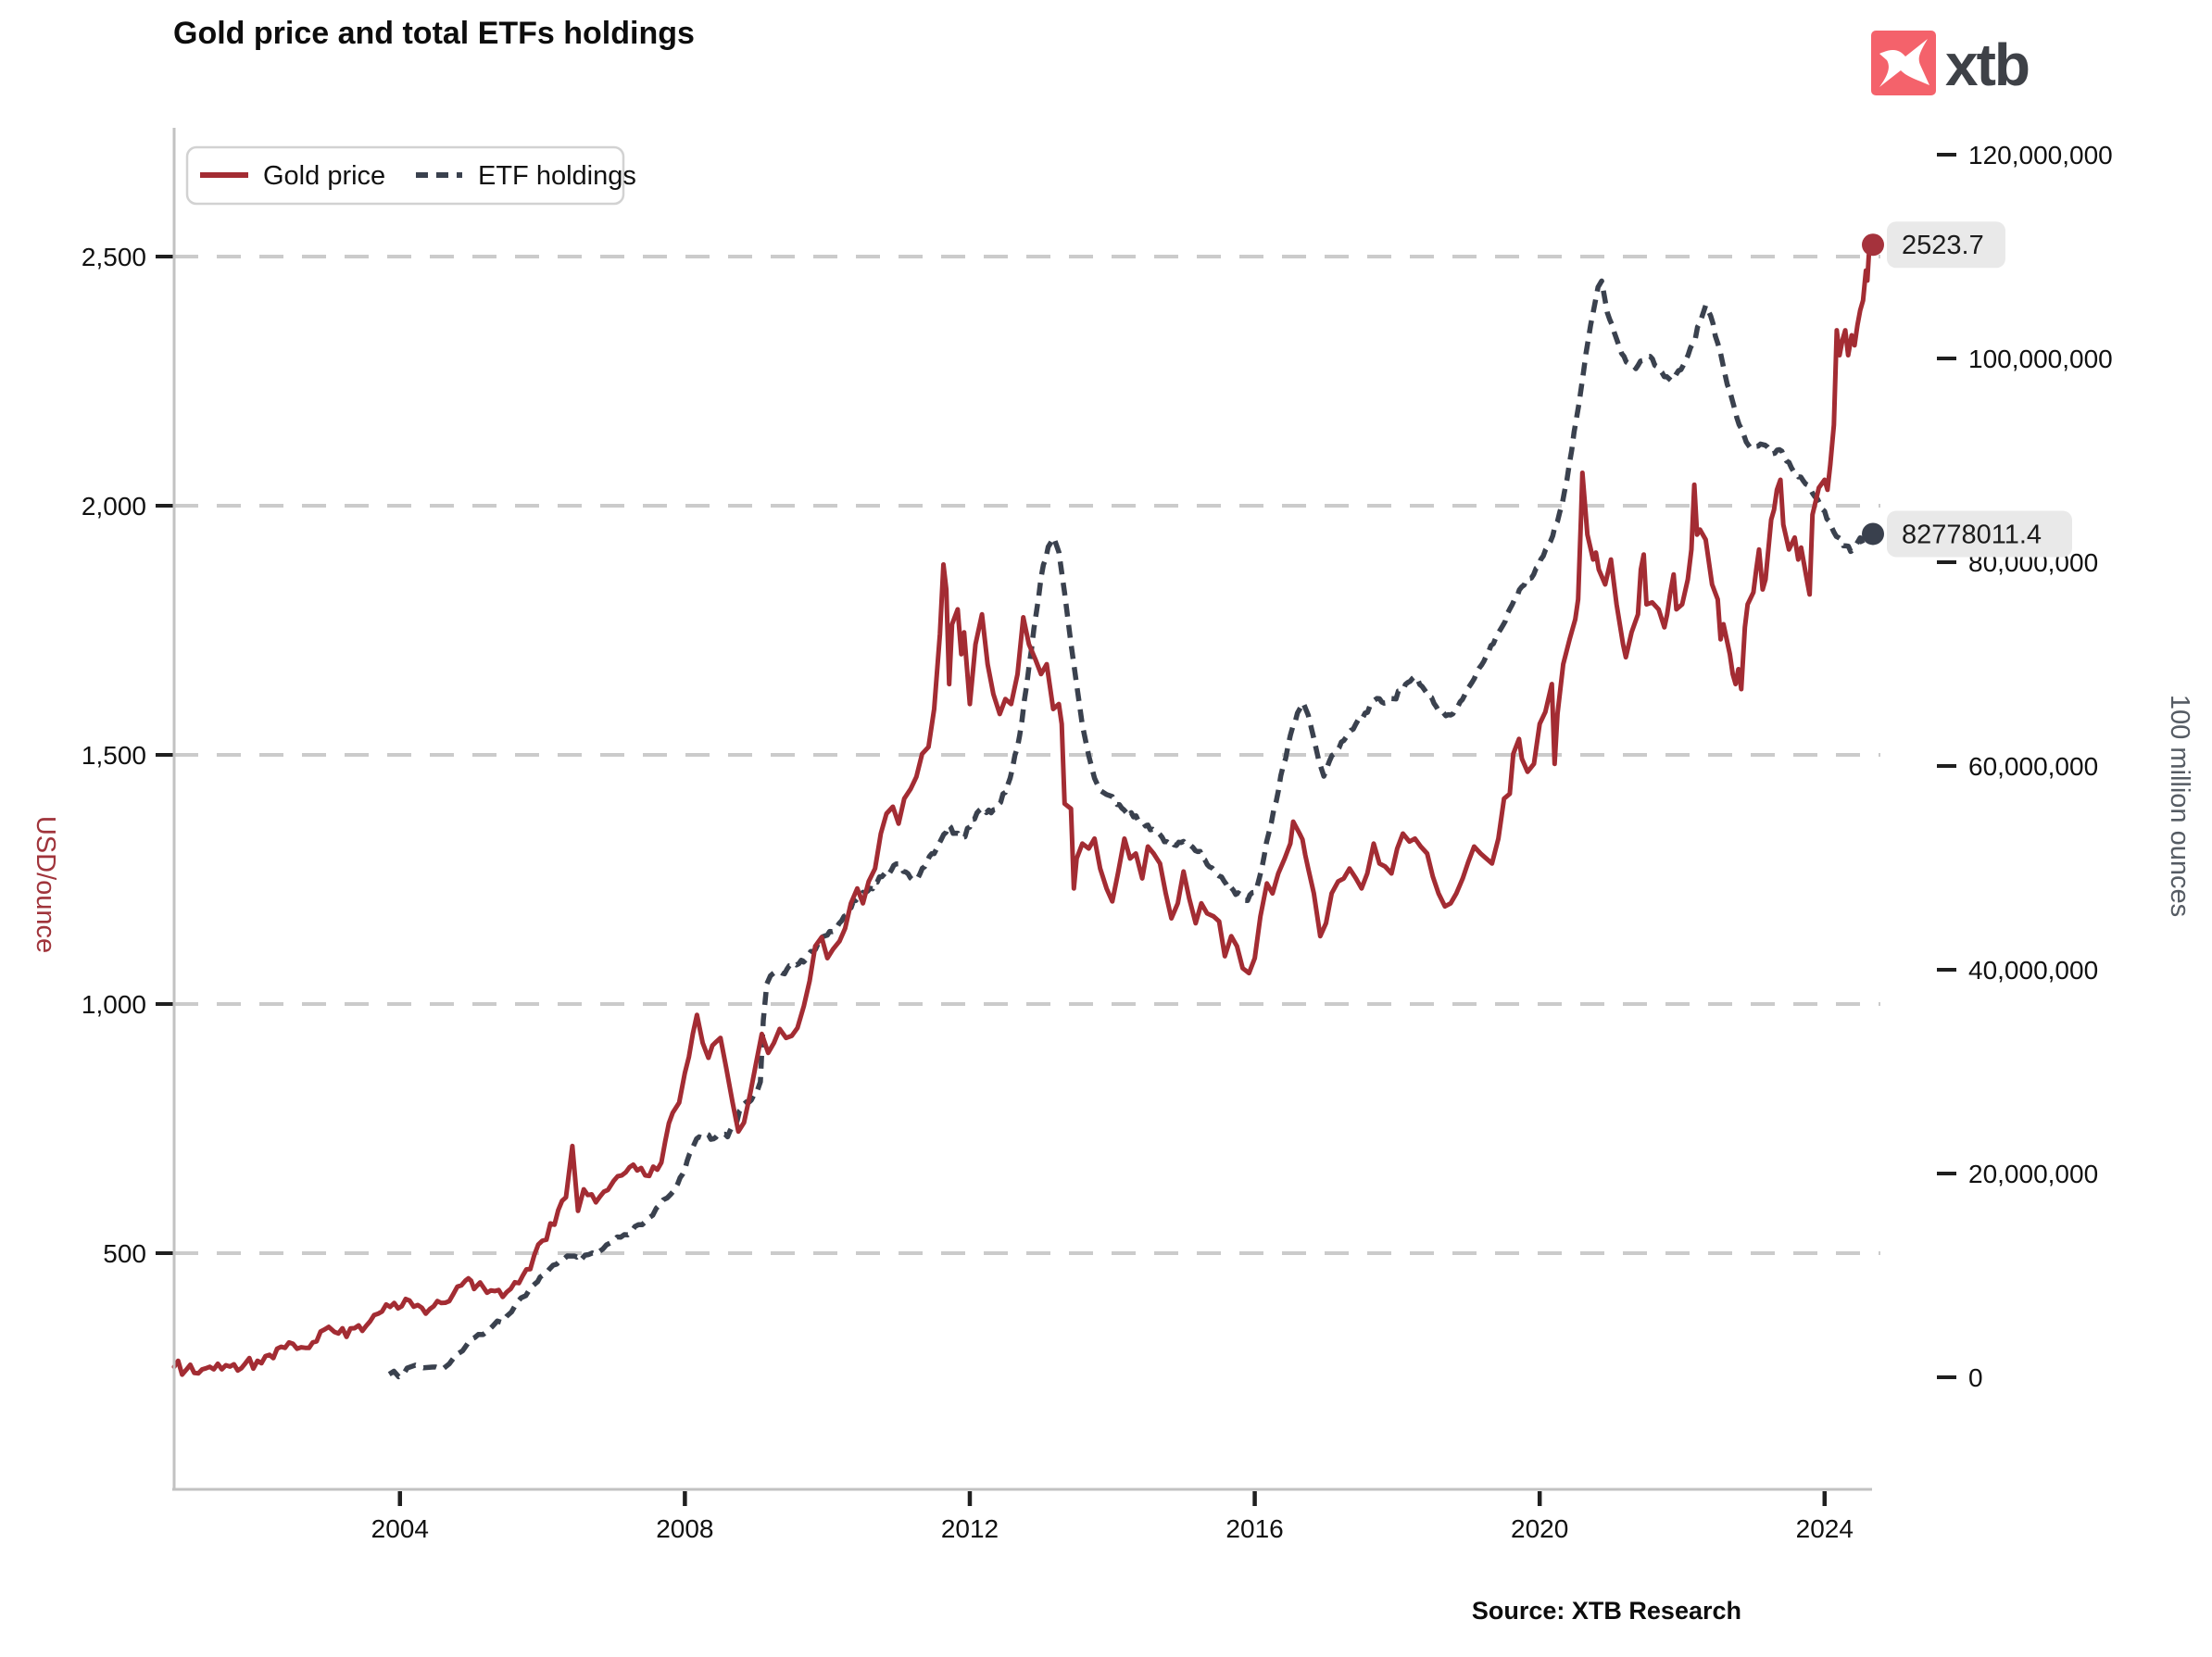 This screenshot has width=2212, height=1657. I want to click on page-title: Gold price and total ETFs holdings, so click(434, 33).